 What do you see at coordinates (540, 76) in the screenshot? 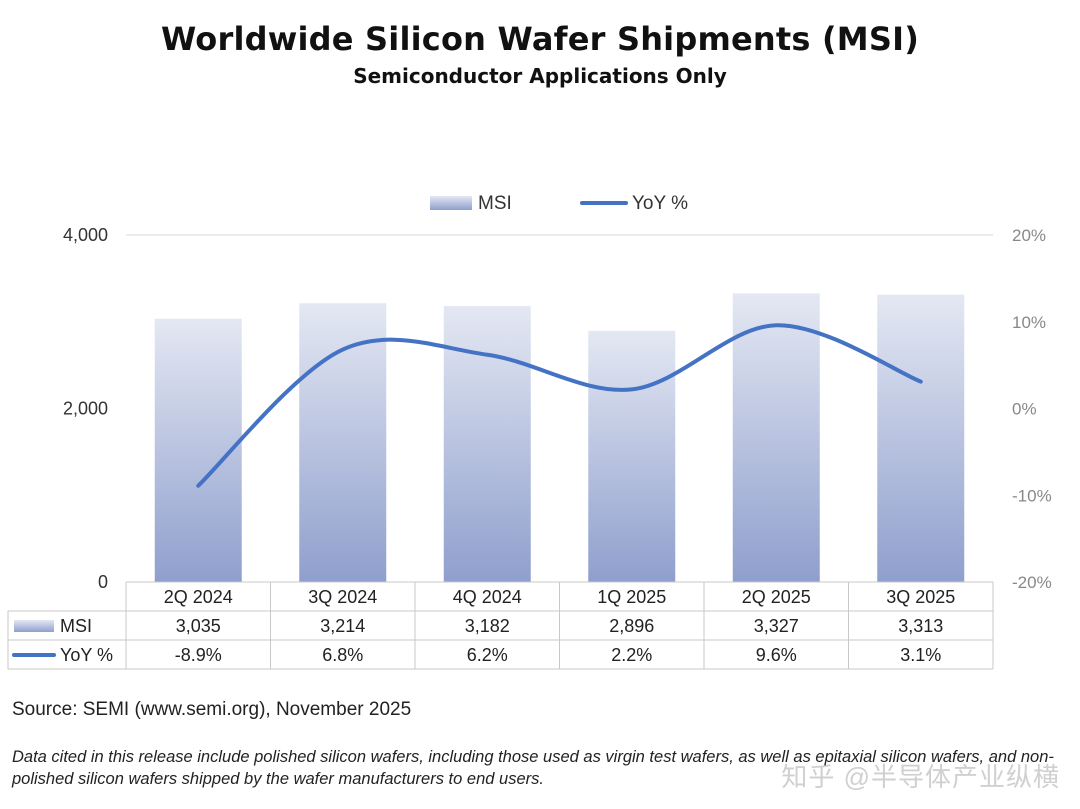
I see `chart-subtitle: Semiconductor Applications Only` at bounding box center [540, 76].